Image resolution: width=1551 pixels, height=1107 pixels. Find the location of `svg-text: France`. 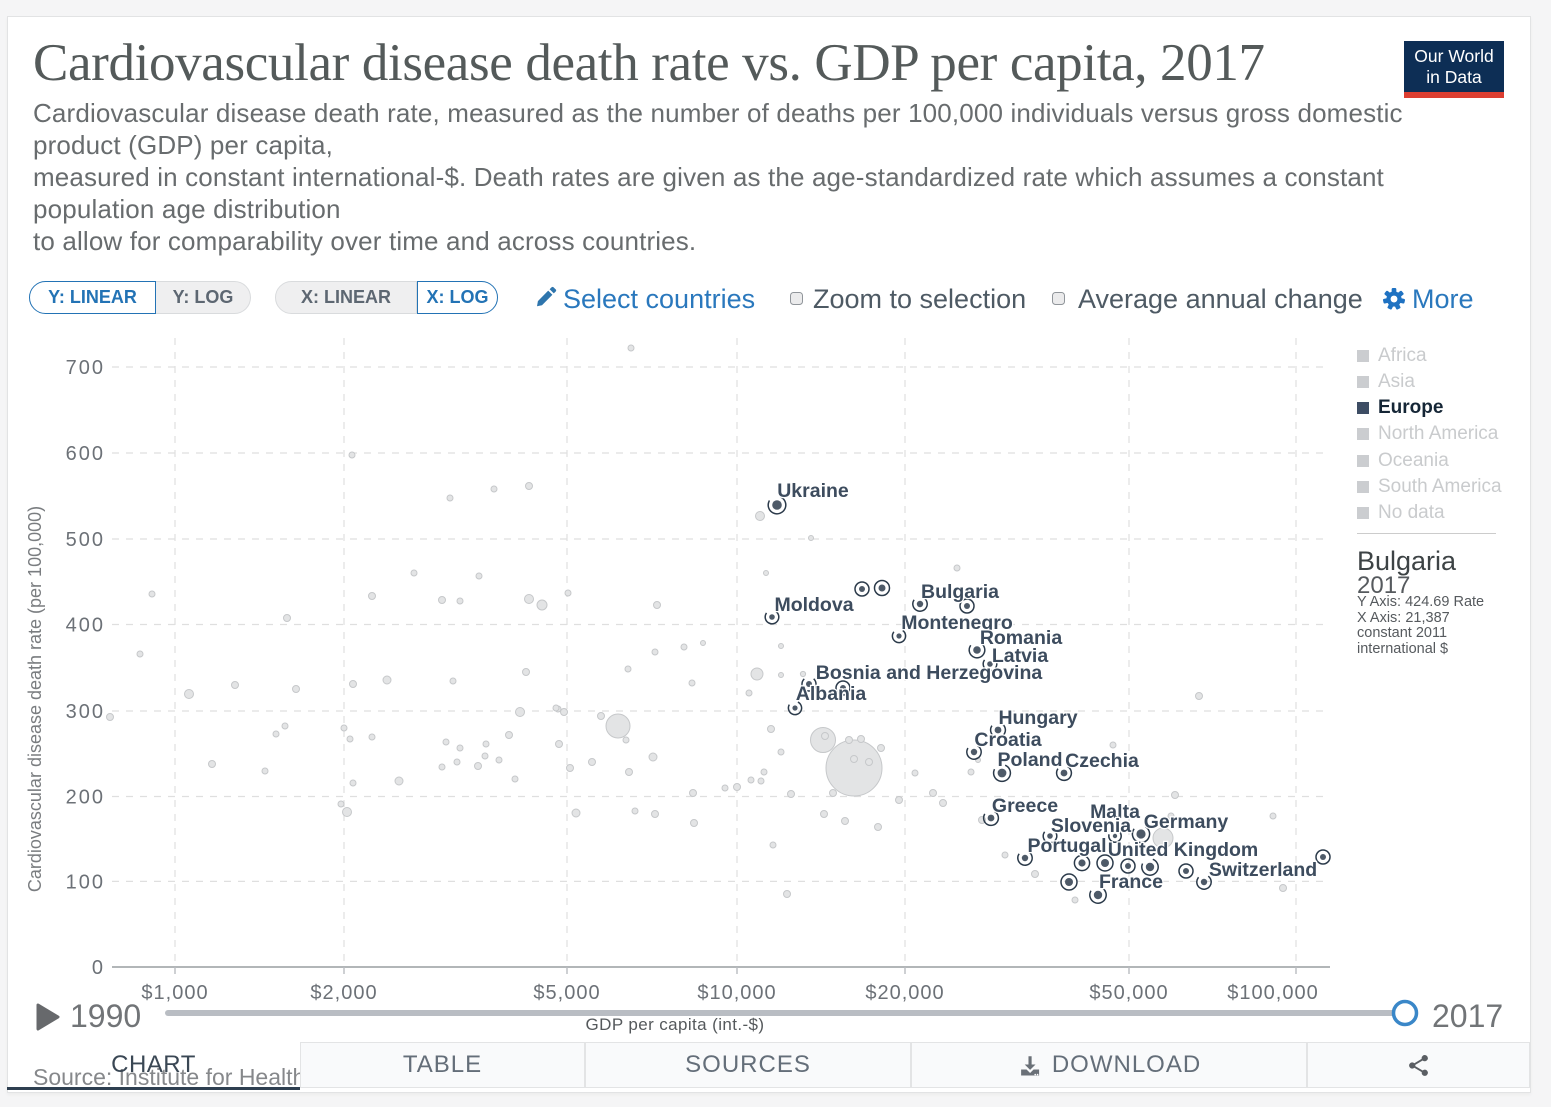

svg-text: France is located at coordinates (1131, 882).